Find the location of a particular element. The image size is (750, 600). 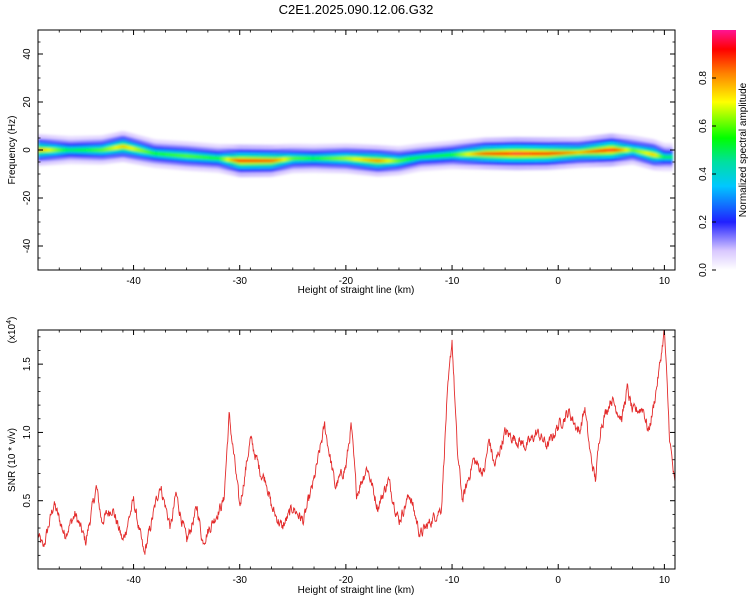

colorbar-tick-label: 0.2 is located at coordinates (703, 222).